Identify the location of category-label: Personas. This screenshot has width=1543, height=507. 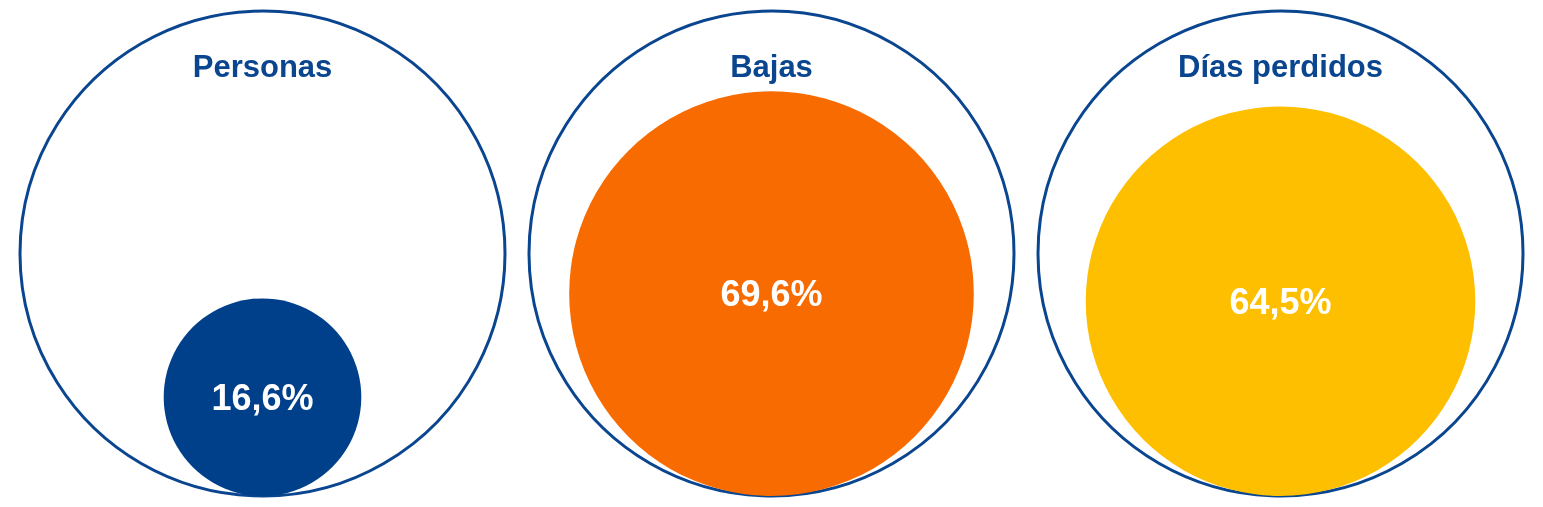
(262, 66).